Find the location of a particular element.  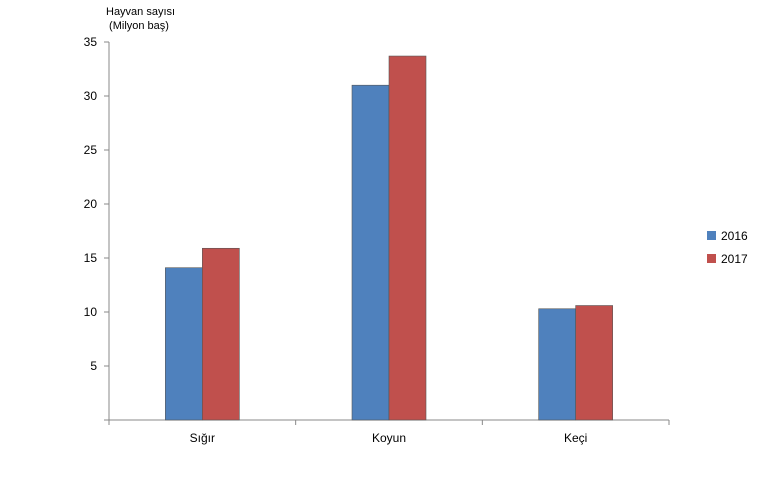

legend-swatch-2016 is located at coordinates (711, 235).